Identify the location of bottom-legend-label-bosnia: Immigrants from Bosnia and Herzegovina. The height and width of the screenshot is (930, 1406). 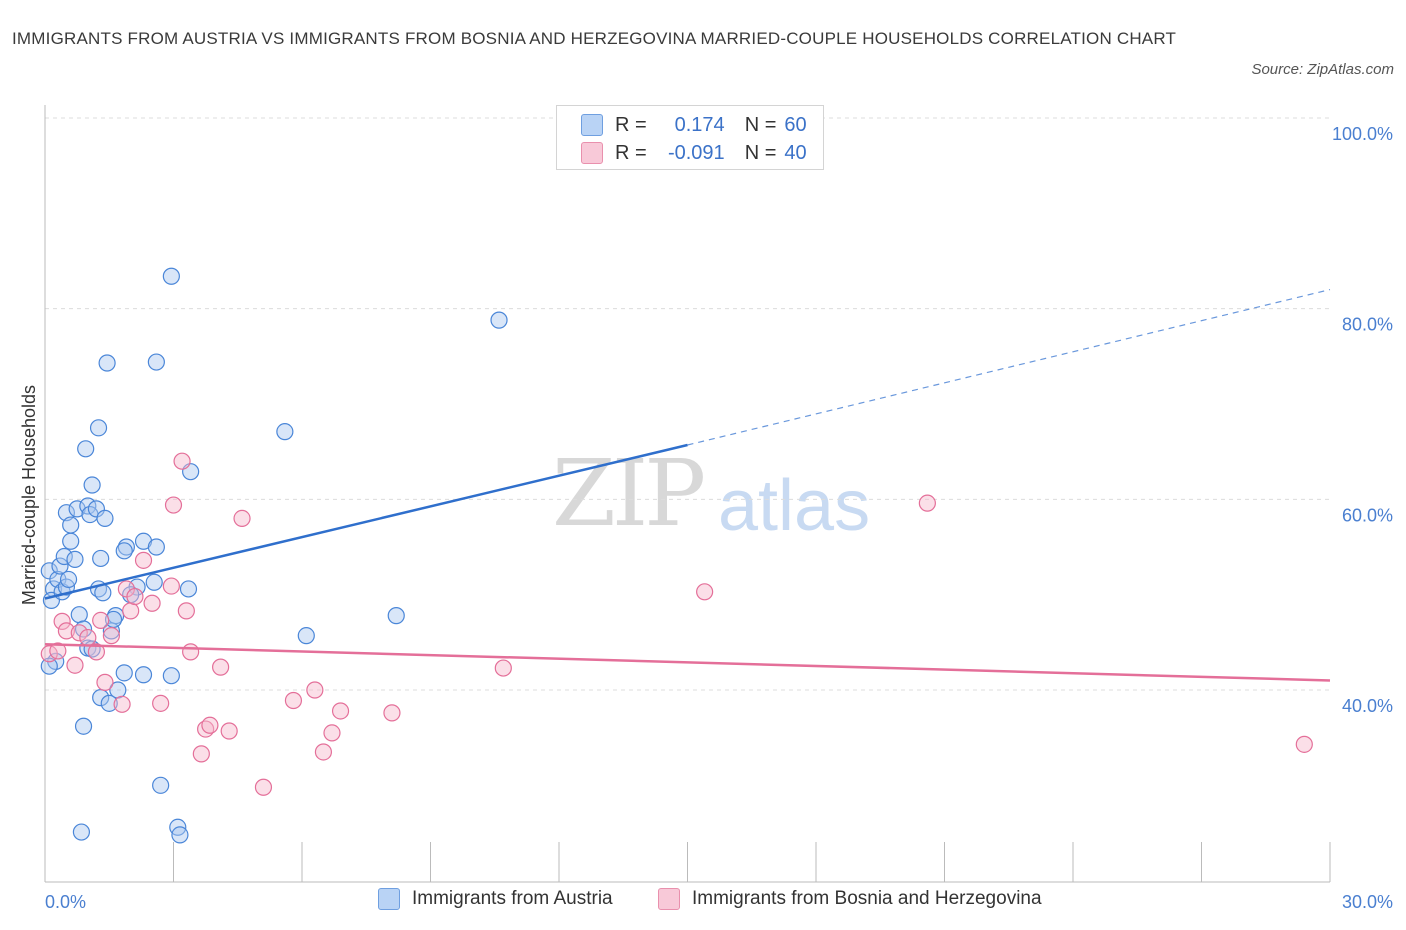
(867, 898).